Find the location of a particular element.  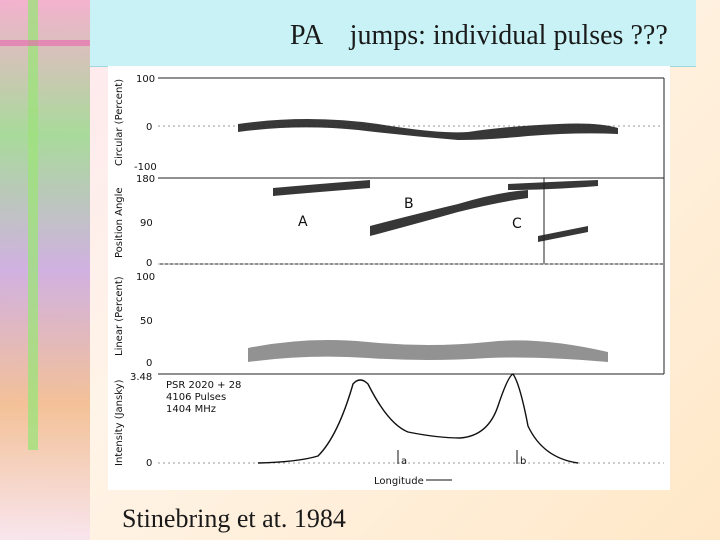

pa-mode-c-band is located at coordinates (563, 234).